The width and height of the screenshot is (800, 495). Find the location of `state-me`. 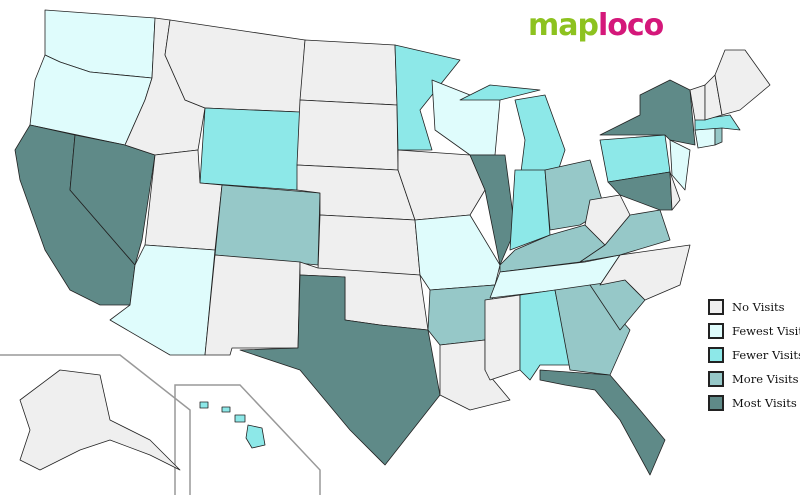

state-me is located at coordinates (742, 82).